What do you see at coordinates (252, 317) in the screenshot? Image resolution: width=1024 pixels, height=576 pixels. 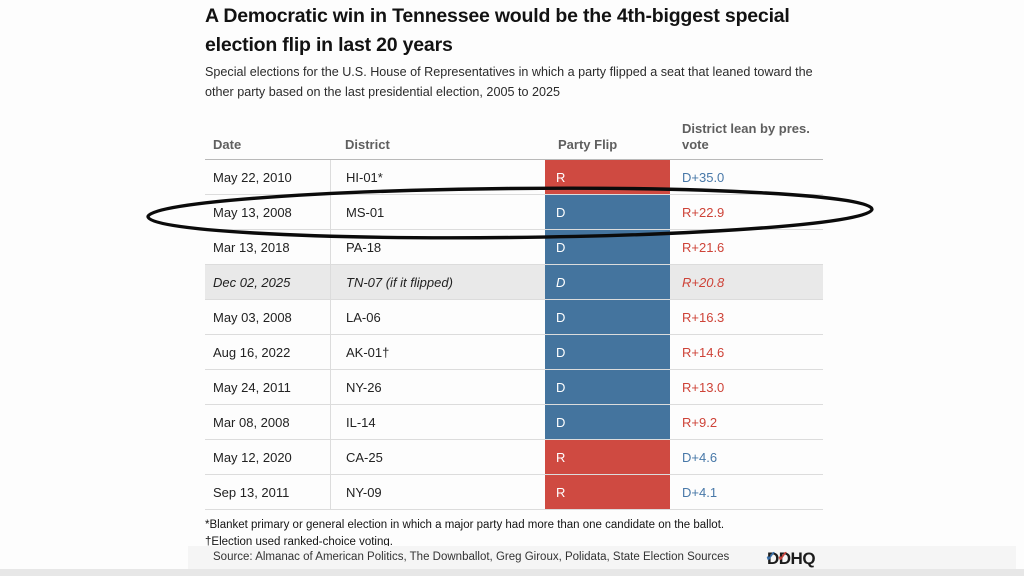 I see `cell-date: May 03, 2008` at bounding box center [252, 317].